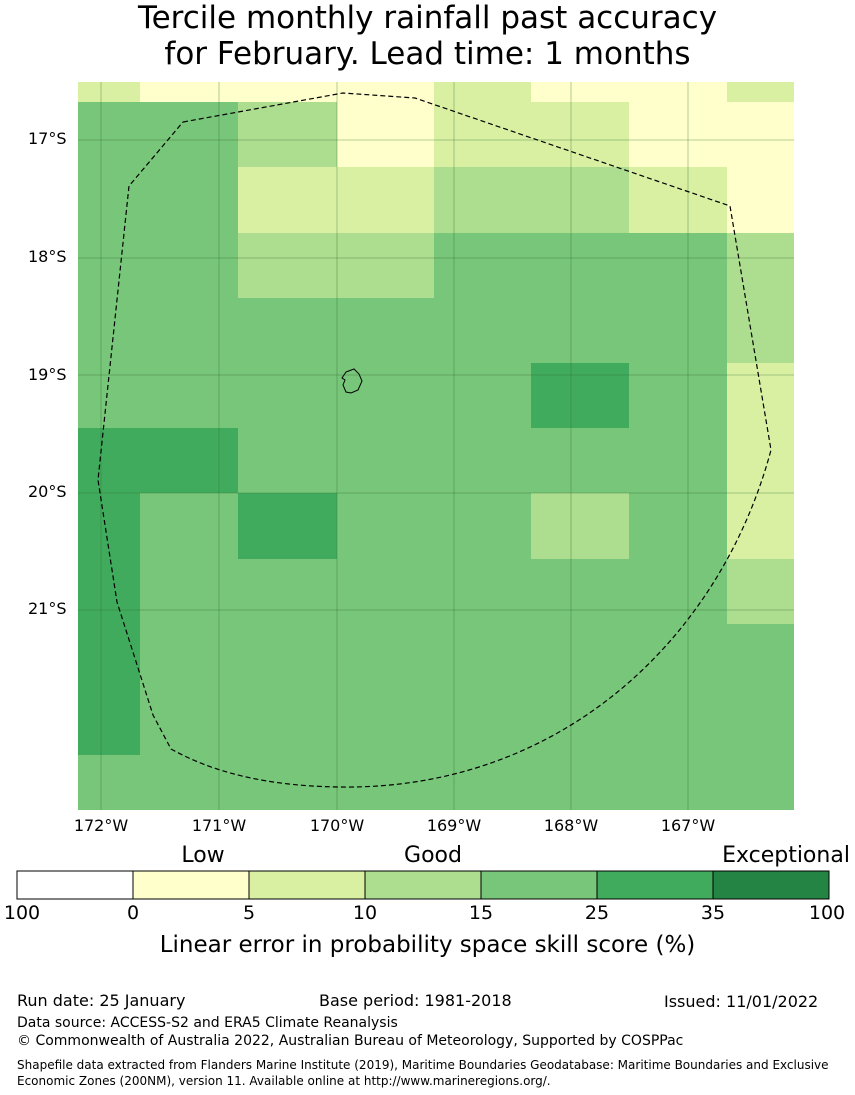 This screenshot has height=1095, width=855. What do you see at coordinates (47, 256) in the screenshot?
I see `lat-label-18s: 18°S` at bounding box center [47, 256].